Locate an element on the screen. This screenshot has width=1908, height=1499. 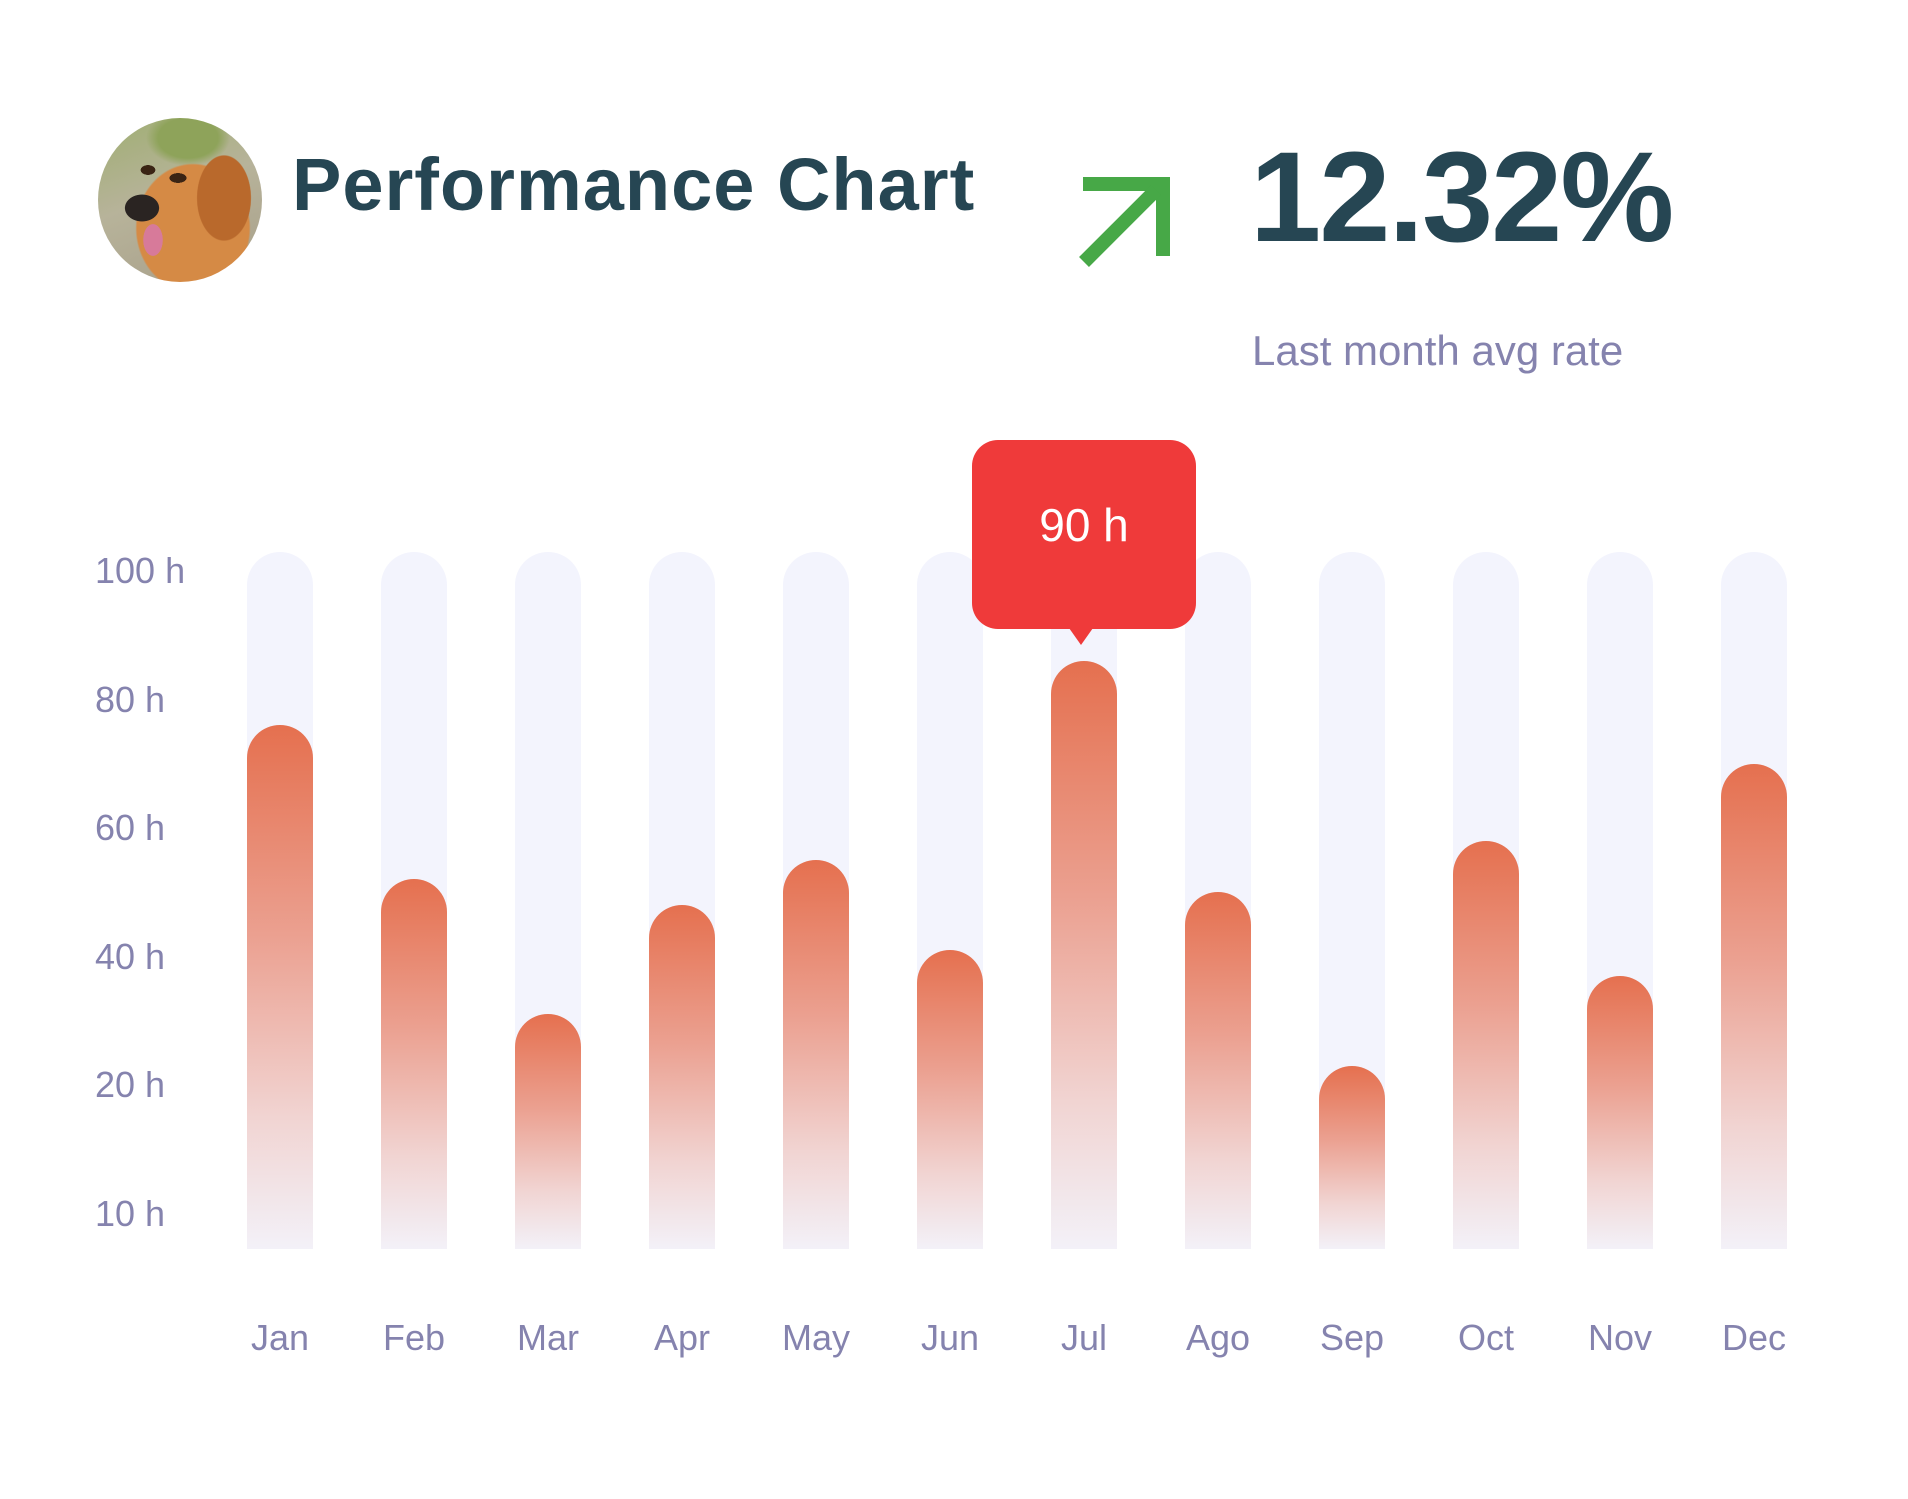
x-tick-label: Sep is located at coordinates (1352, 1337).